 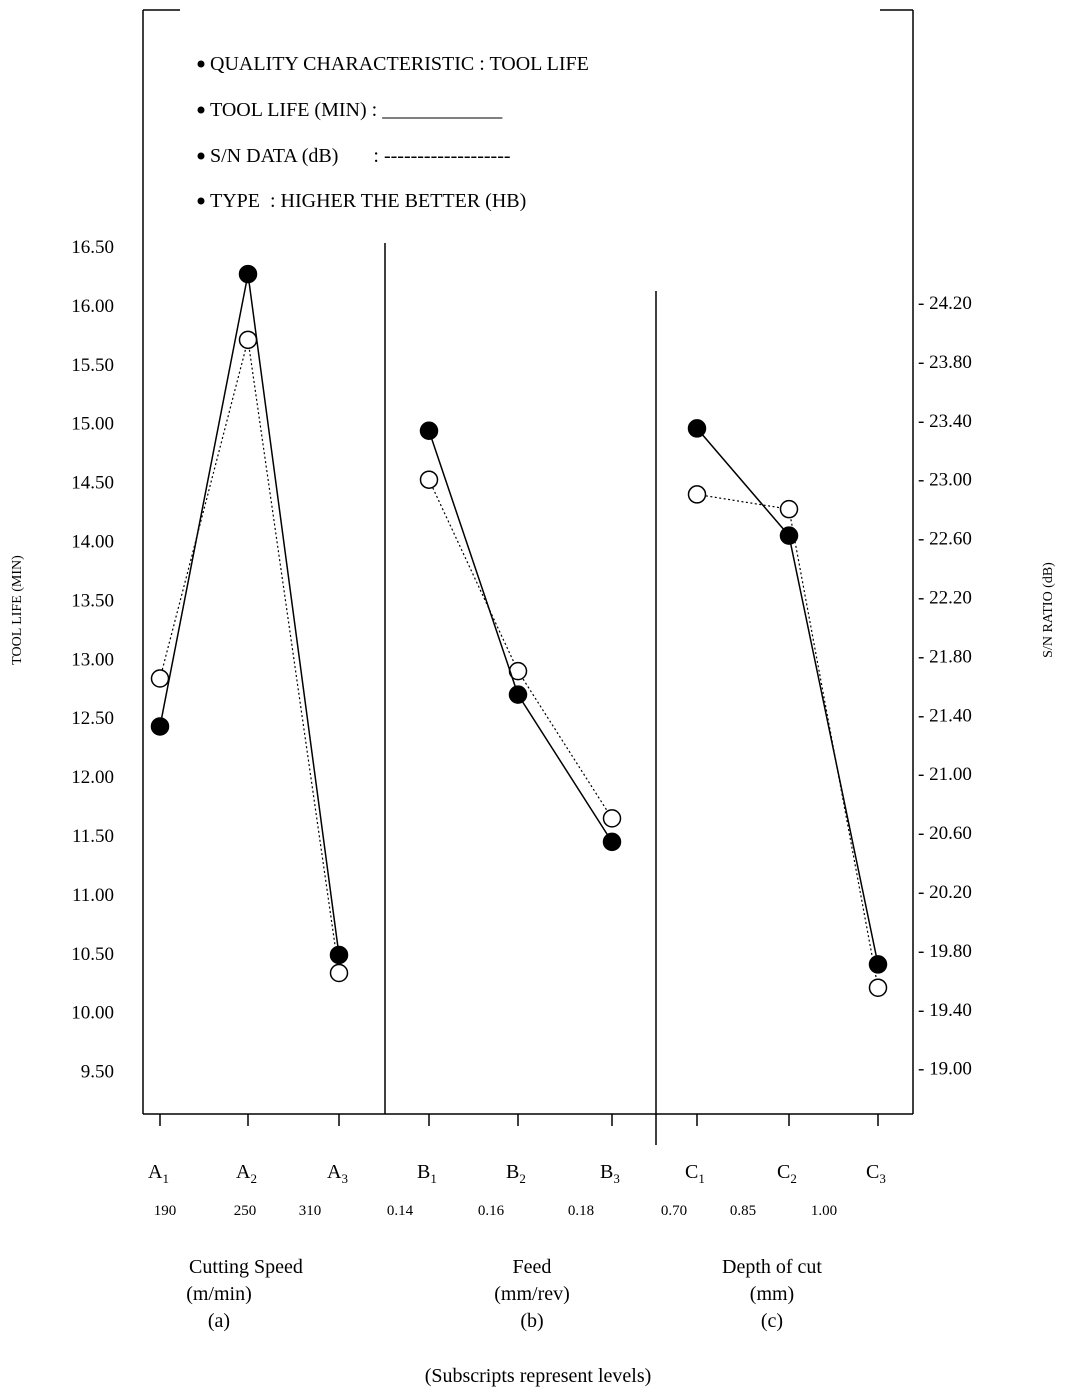 What do you see at coordinates (945, 774) in the screenshot?
I see `right-tick-label: - 21.00` at bounding box center [945, 774].